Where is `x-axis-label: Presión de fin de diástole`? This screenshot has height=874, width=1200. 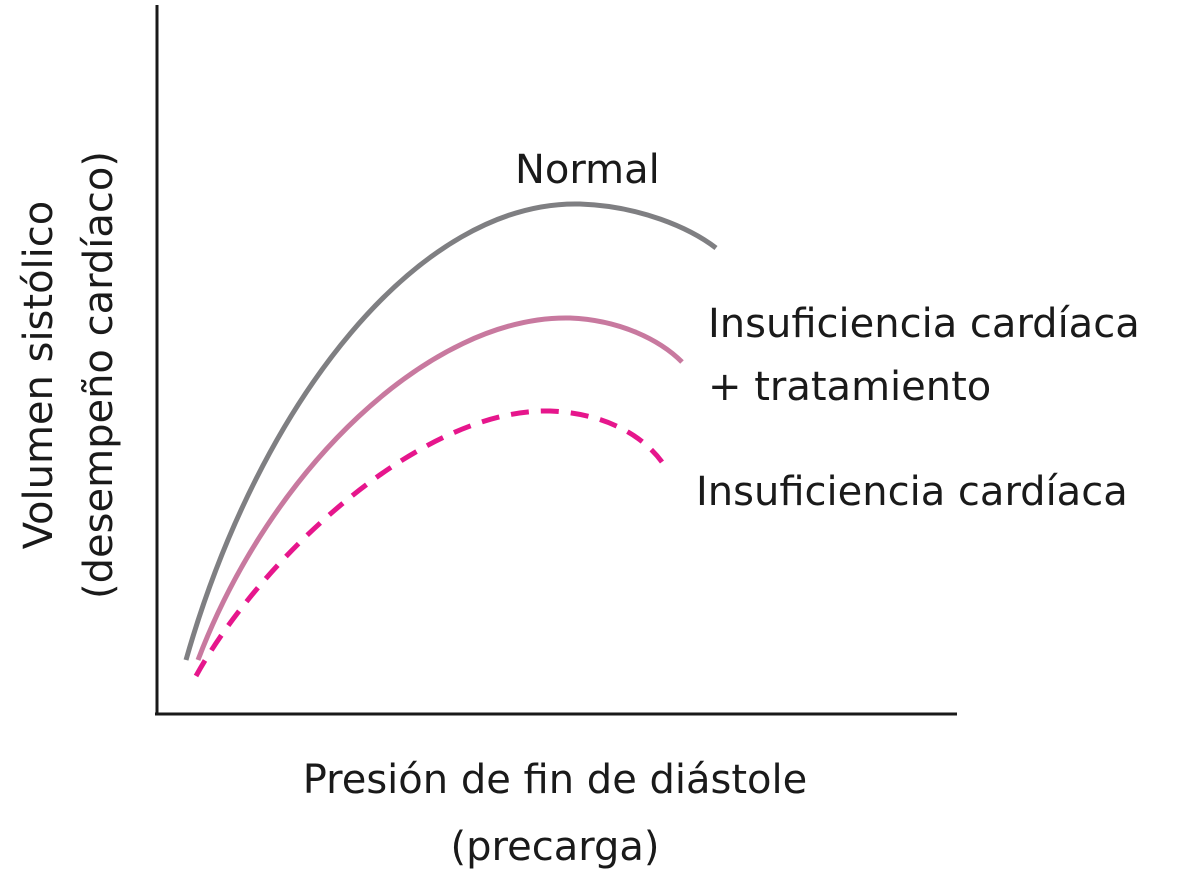
x-axis-label: Presión de fin de diástole is located at coordinates (555, 780).